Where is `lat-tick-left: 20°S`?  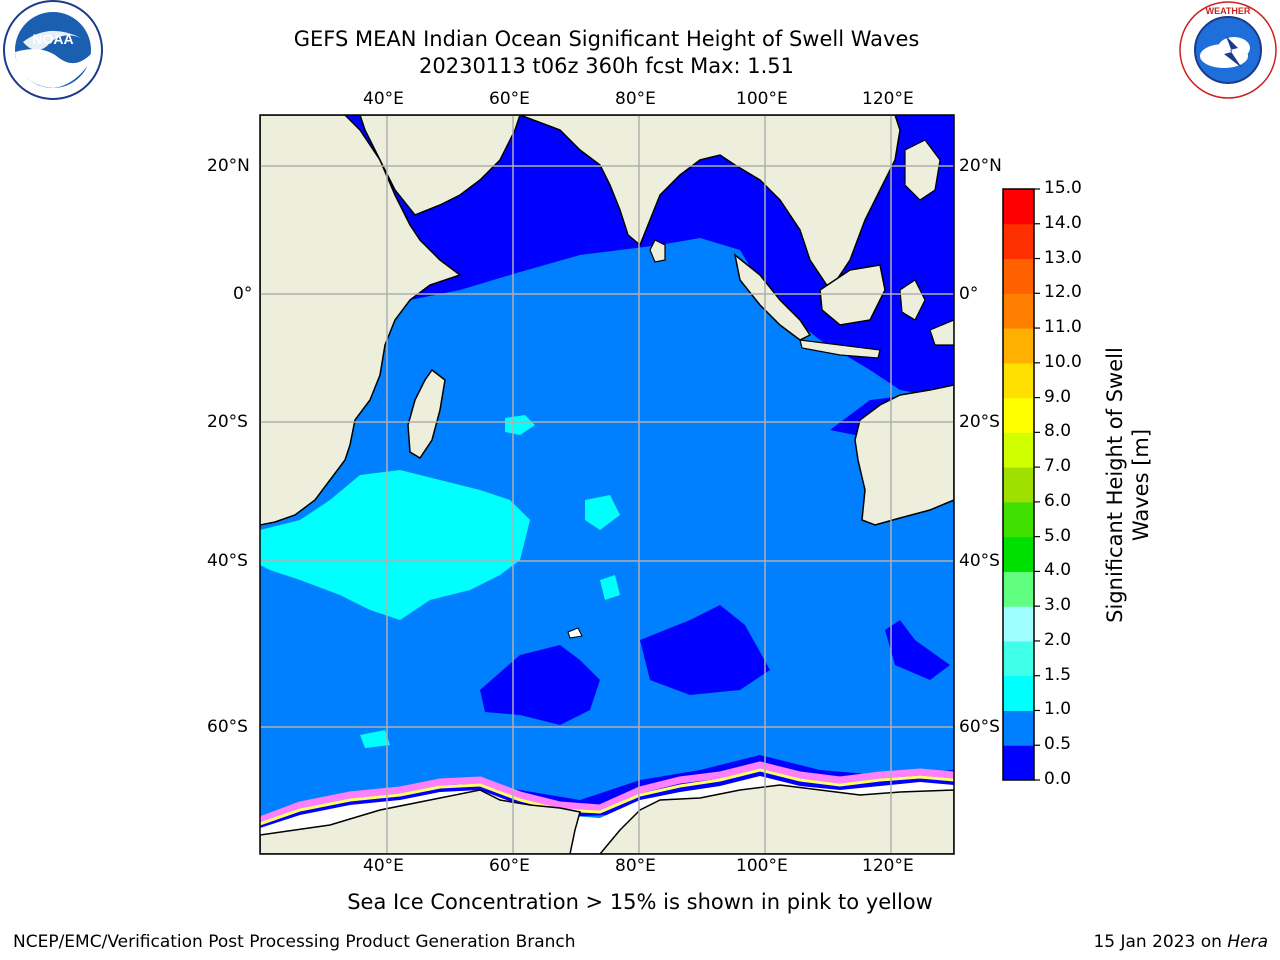
lat-tick-left: 20°S is located at coordinates (227, 422).